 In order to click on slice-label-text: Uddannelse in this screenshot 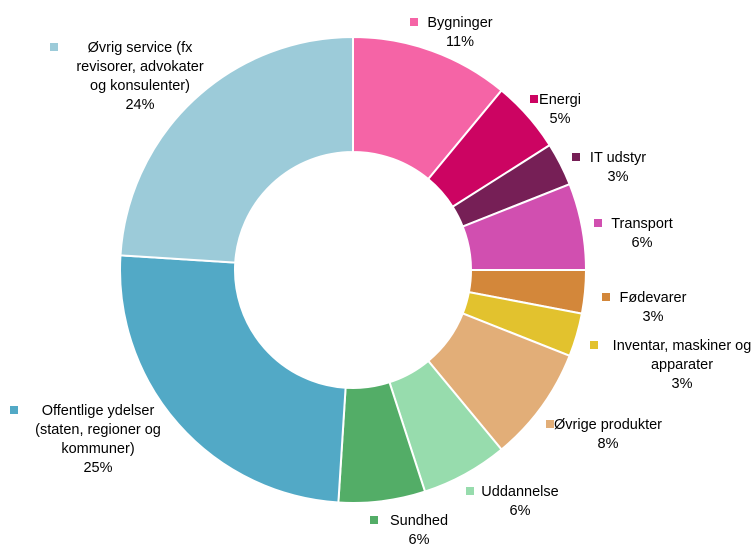, I will do `click(519, 492)`.